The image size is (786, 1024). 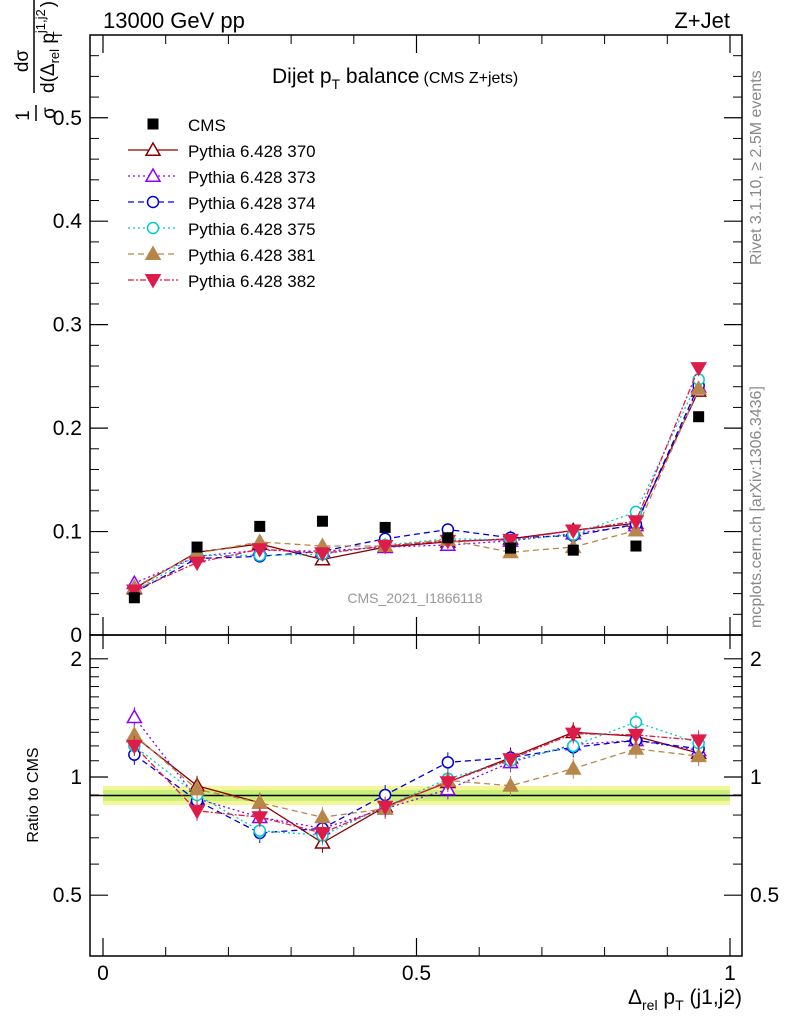 I want to click on legend-label: Pythia 6.428 382, so click(x=252, y=281).